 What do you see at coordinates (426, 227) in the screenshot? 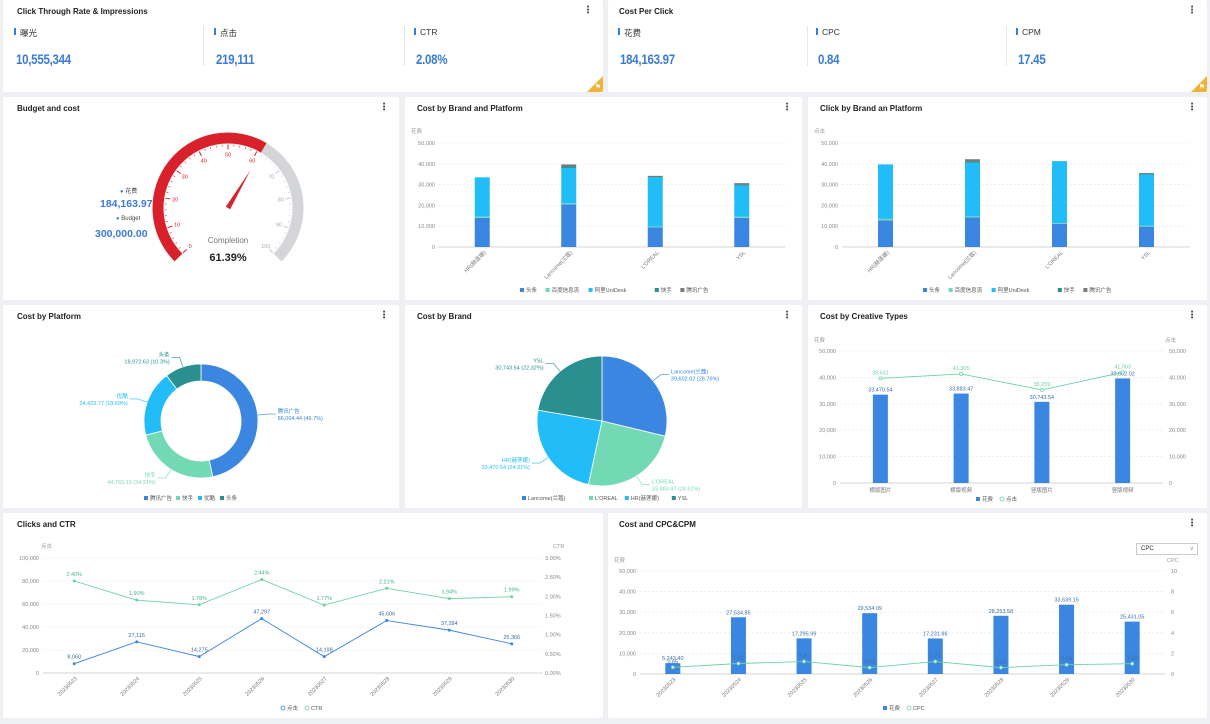
I see `y-tick-label: 10,000` at bounding box center [426, 227].